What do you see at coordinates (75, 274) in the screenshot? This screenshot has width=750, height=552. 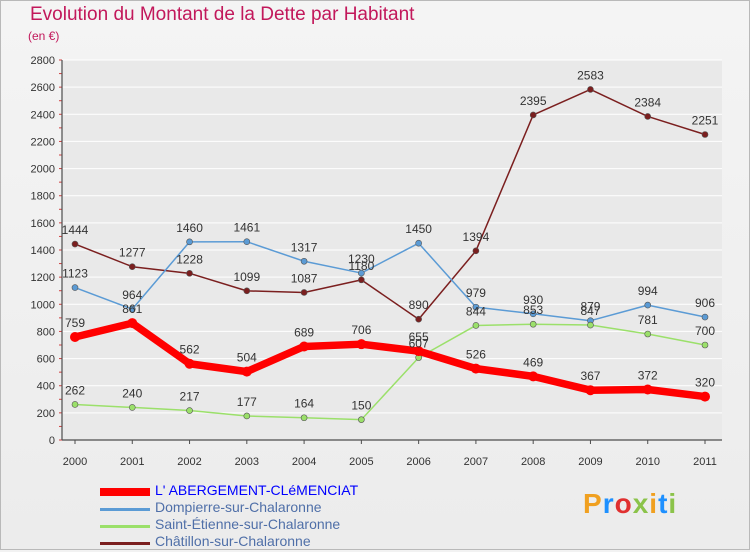 I see `data-label: 1123` at bounding box center [75, 274].